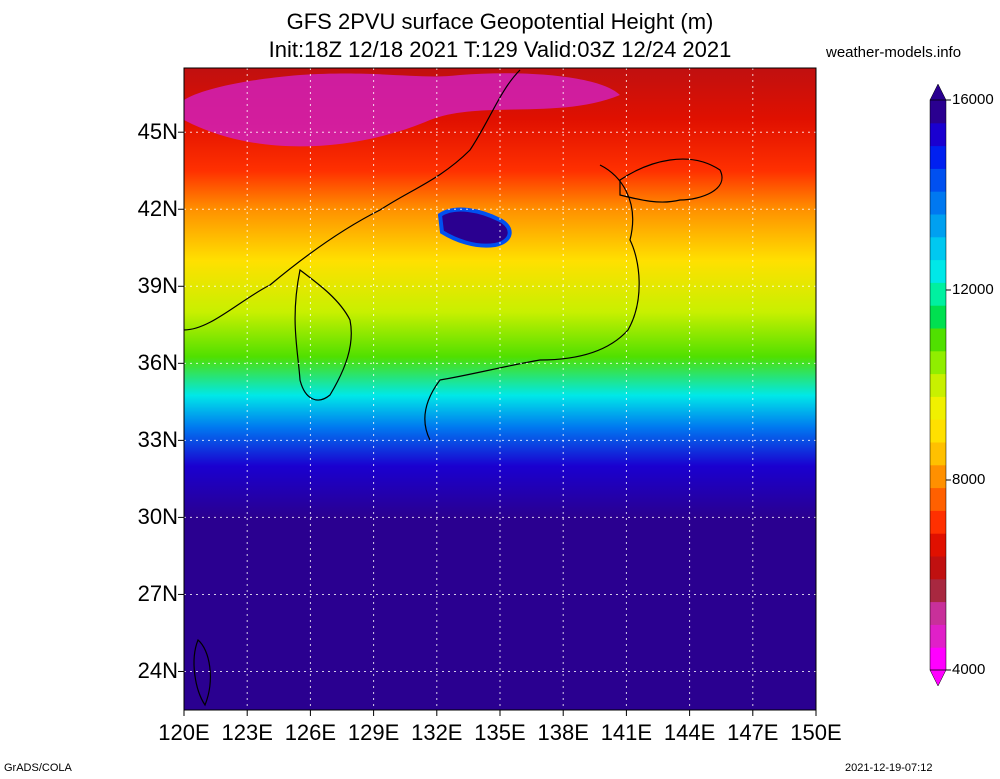 This screenshot has height=779, width=1000. I want to click on colorbar-label: 4000, so click(969, 669).